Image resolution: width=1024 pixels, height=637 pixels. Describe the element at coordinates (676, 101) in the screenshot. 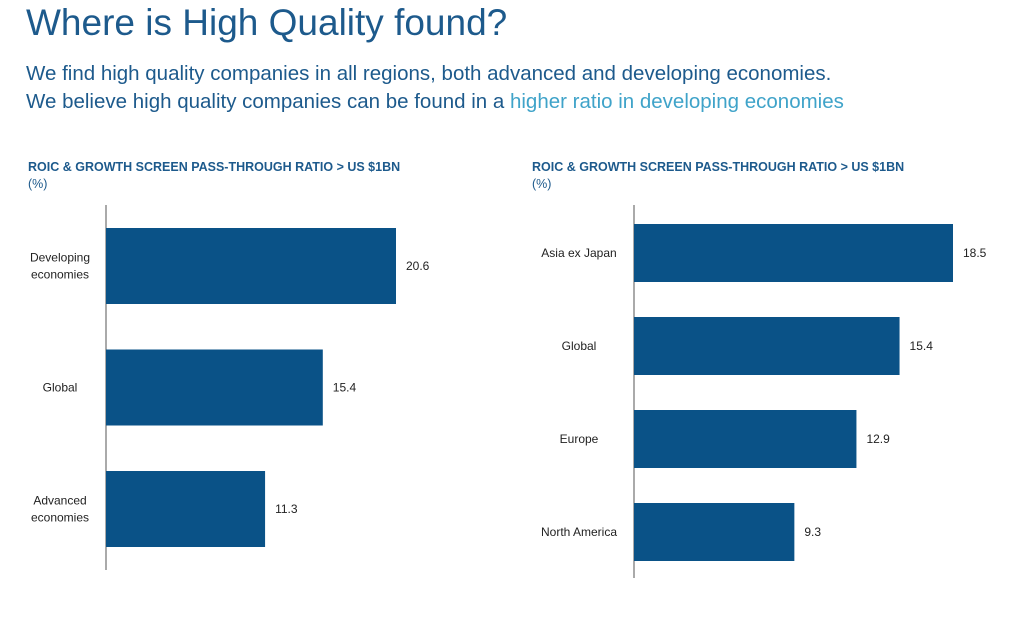

I see `subtitle-line-2-highlight: higher ratio in developing economies` at that location.